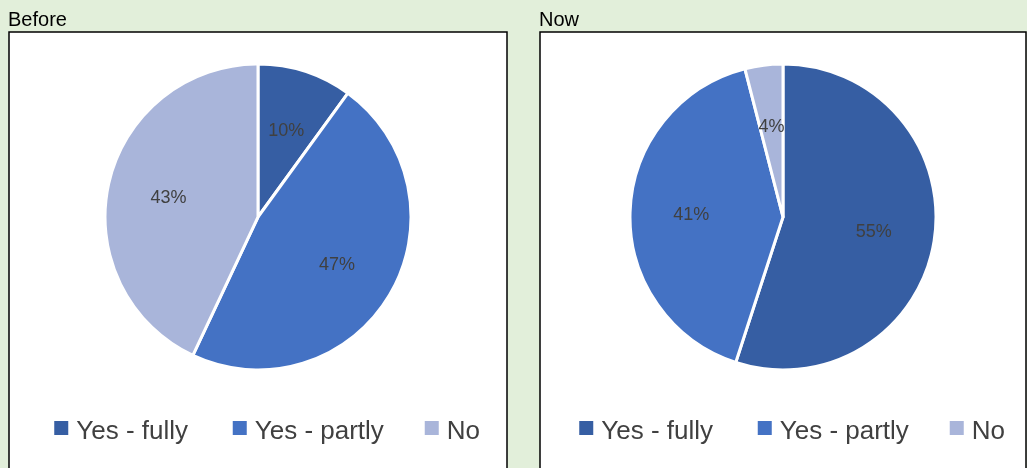 This screenshot has height=468, width=1027. I want to click on data-label: 41%, so click(691, 214).